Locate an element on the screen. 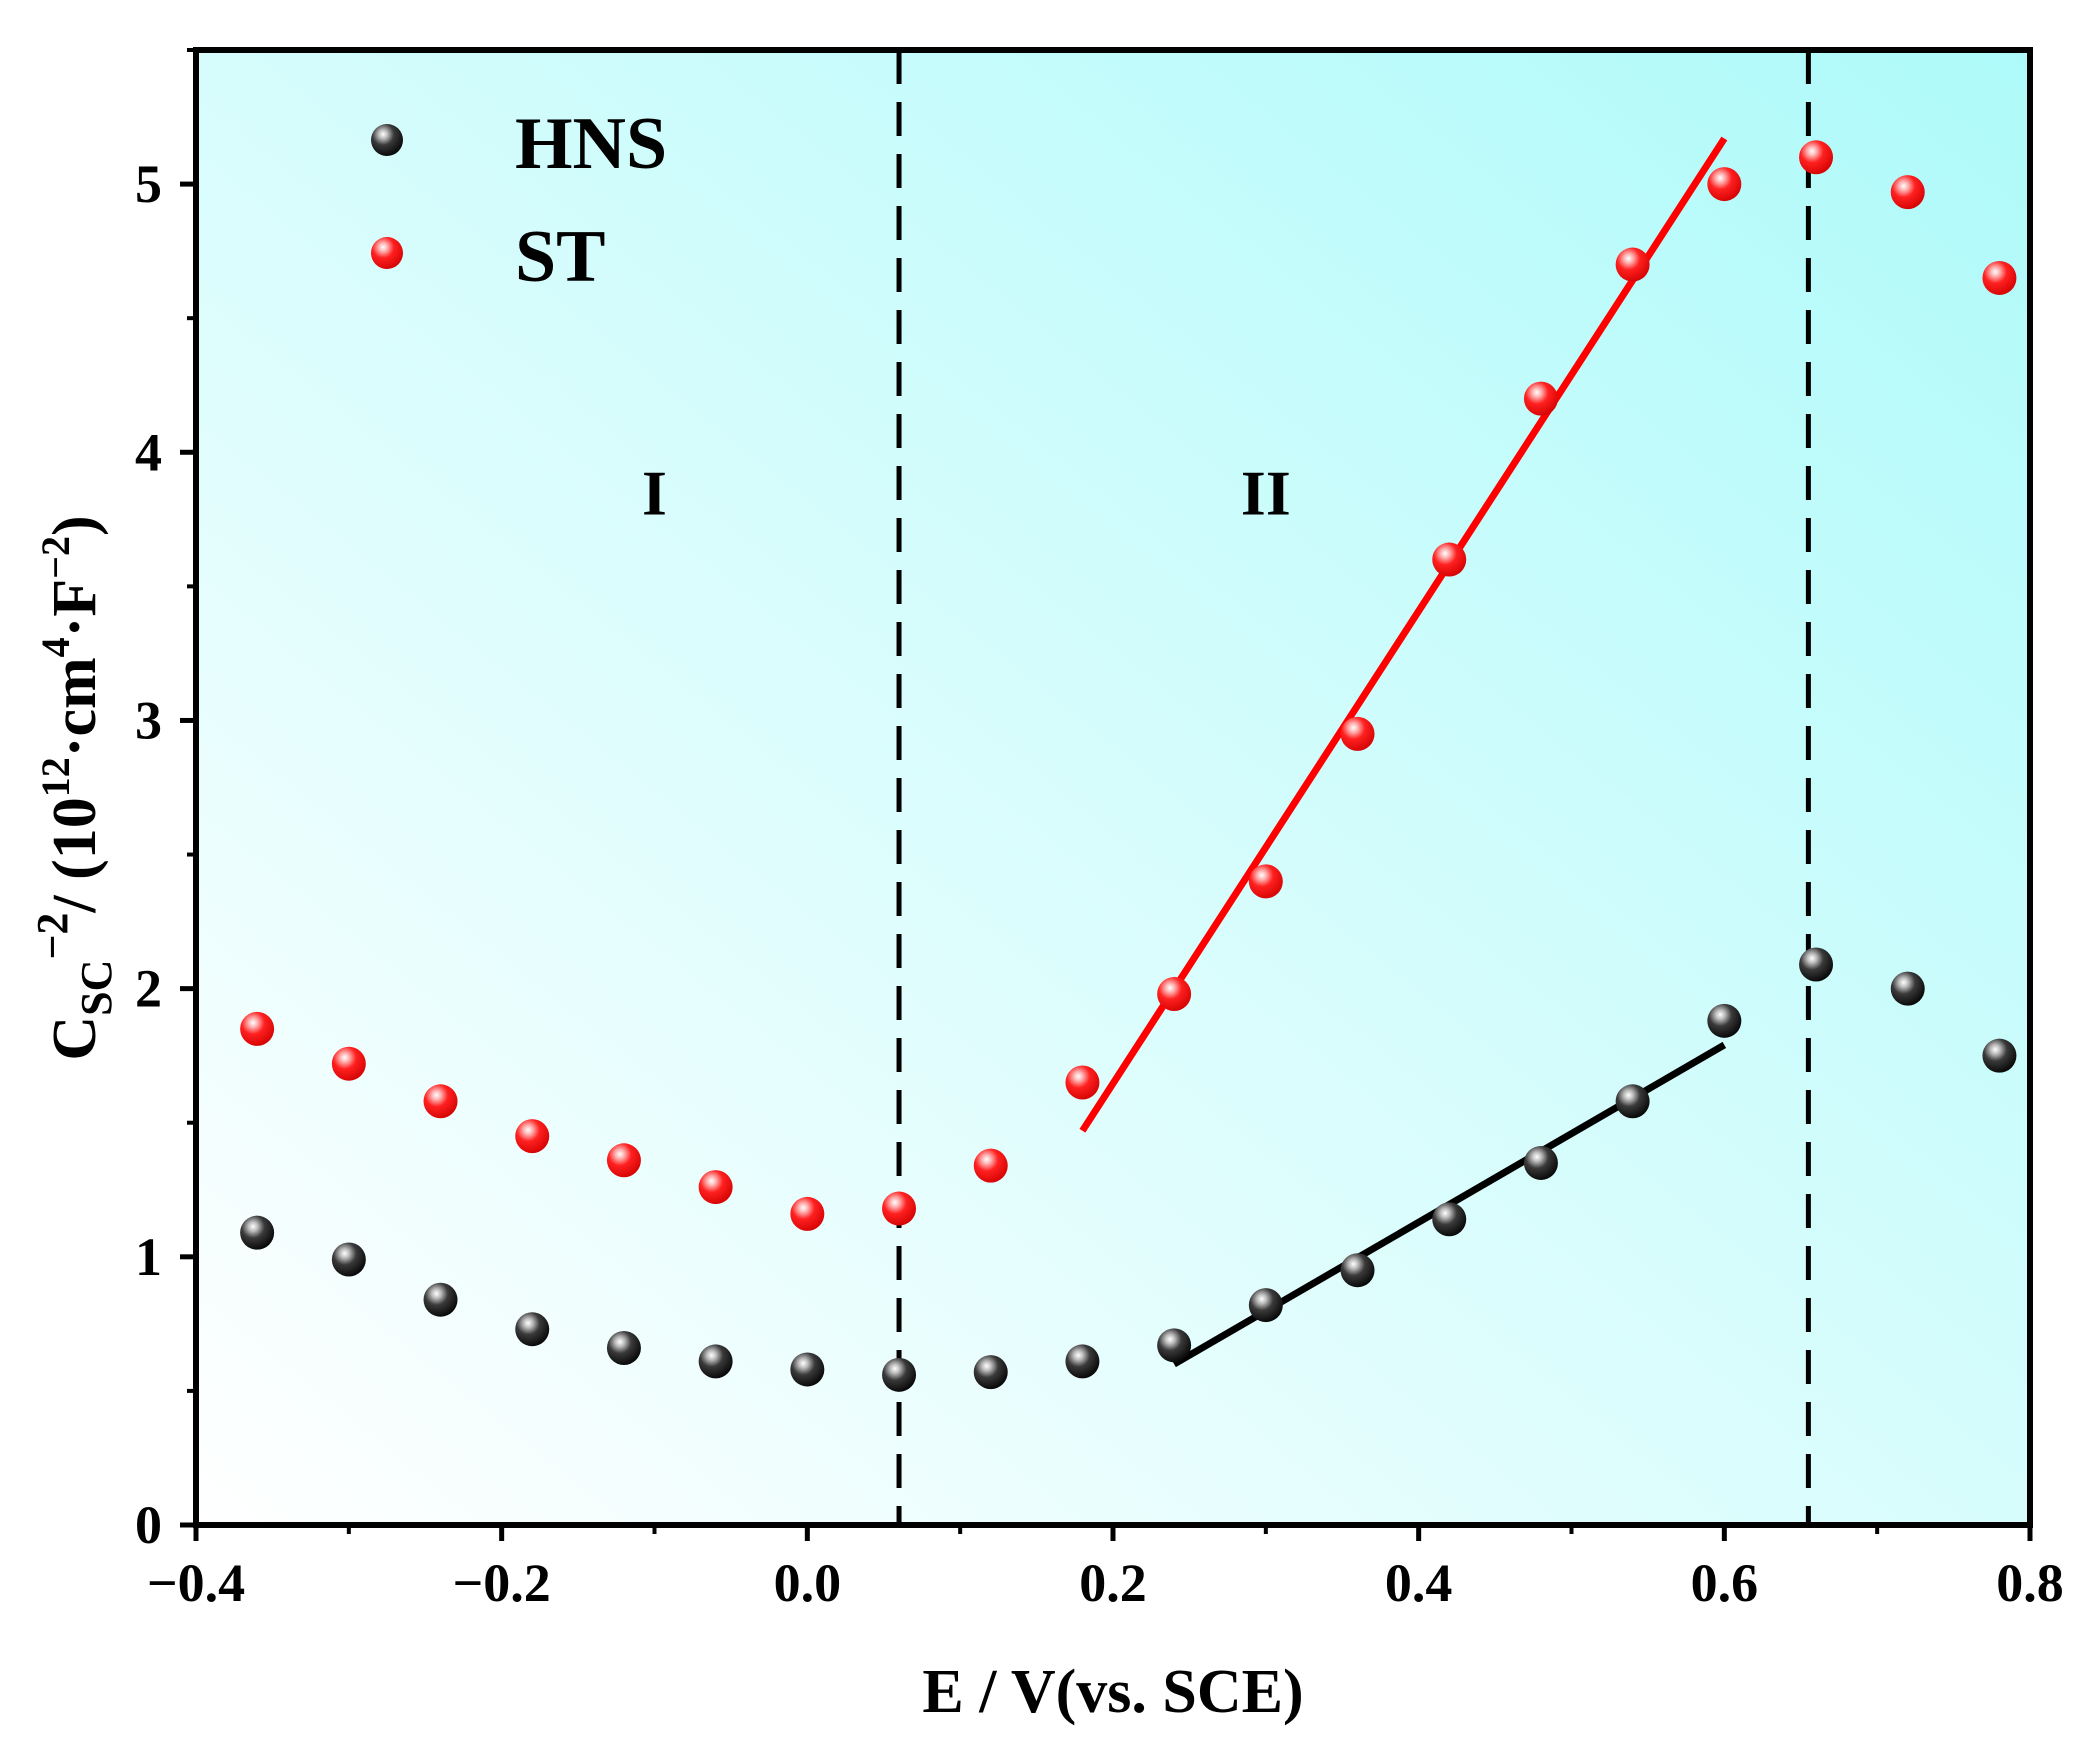  legend: HNS ST is located at coordinates (519, 200).